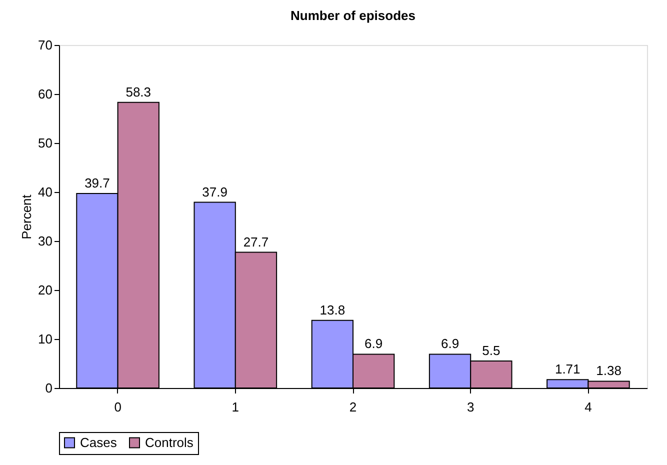  Describe the element at coordinates (45, 339) in the screenshot. I see `y-tick-label: 10` at that location.